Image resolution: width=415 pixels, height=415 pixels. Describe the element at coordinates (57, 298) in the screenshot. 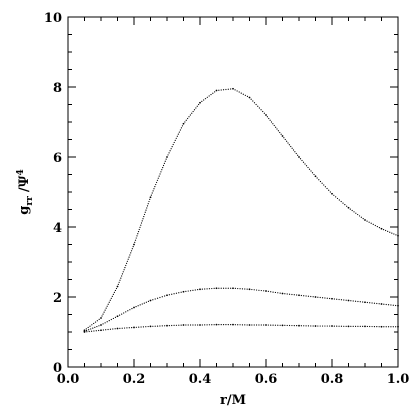

I see `y-tick-label: 2` at that location.